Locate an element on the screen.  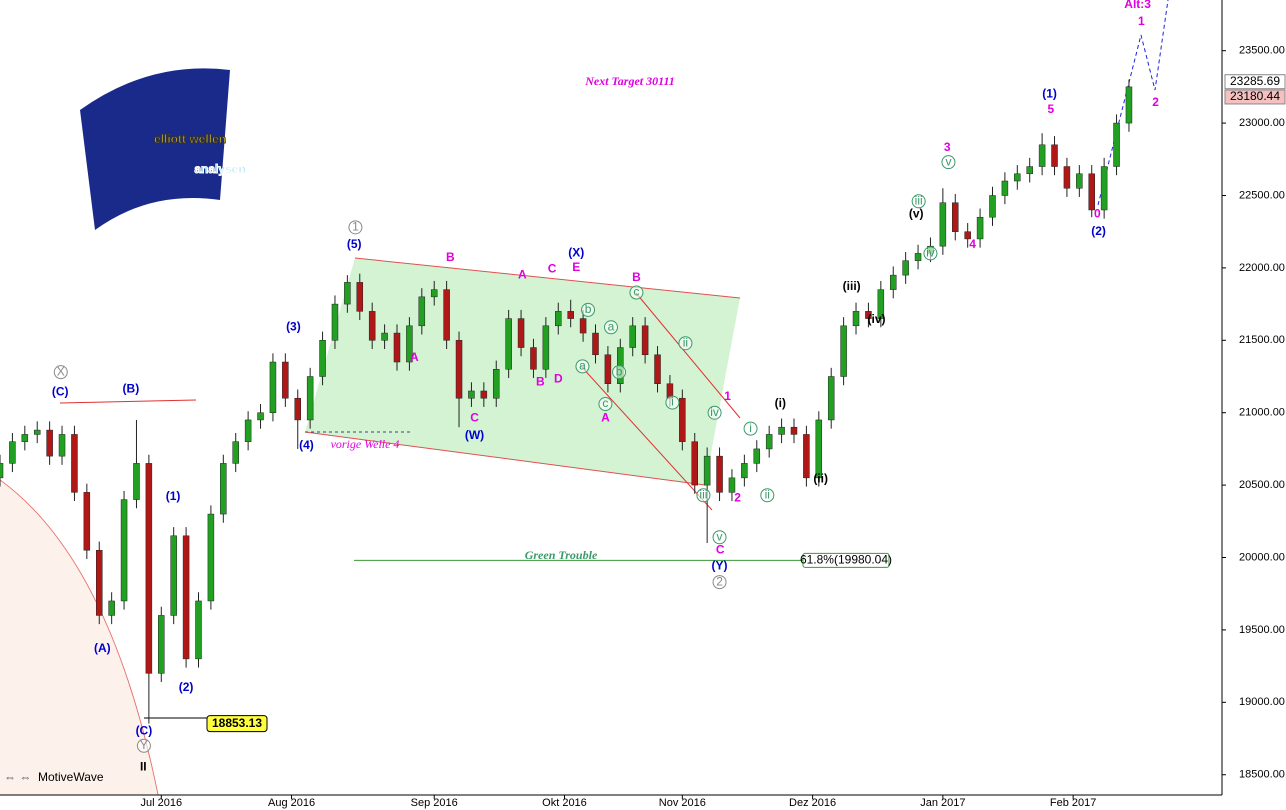
price-tag is located at coordinates (1255, 97).